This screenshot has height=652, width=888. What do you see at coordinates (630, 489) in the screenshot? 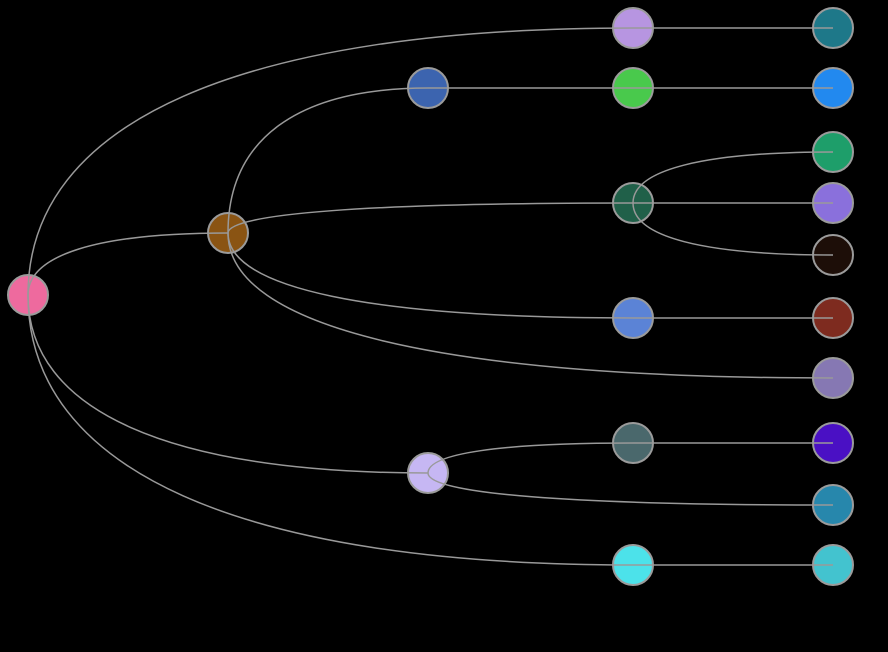
I see `tree-edge-branch-lavender--leaf-steel-teal` at bounding box center [630, 489].